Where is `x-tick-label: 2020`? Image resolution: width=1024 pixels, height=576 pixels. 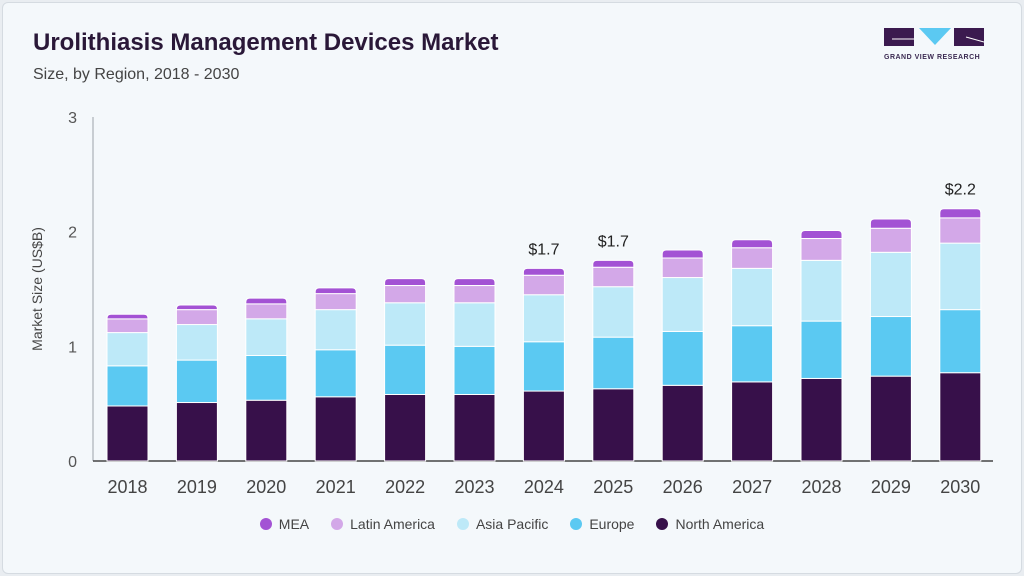
x-tick-label: 2020 is located at coordinates (266, 487).